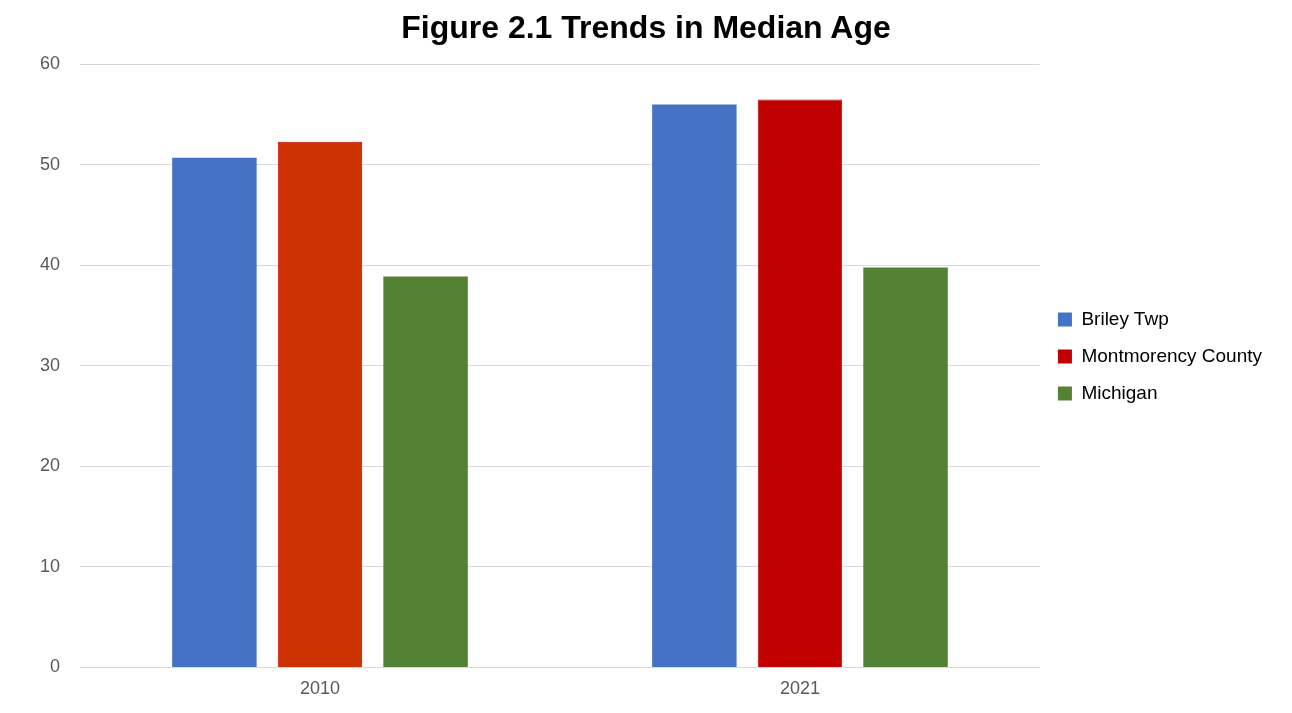 The image size is (1292, 713). What do you see at coordinates (799, 688) in the screenshot?
I see `x-tick-label: 2021` at bounding box center [799, 688].